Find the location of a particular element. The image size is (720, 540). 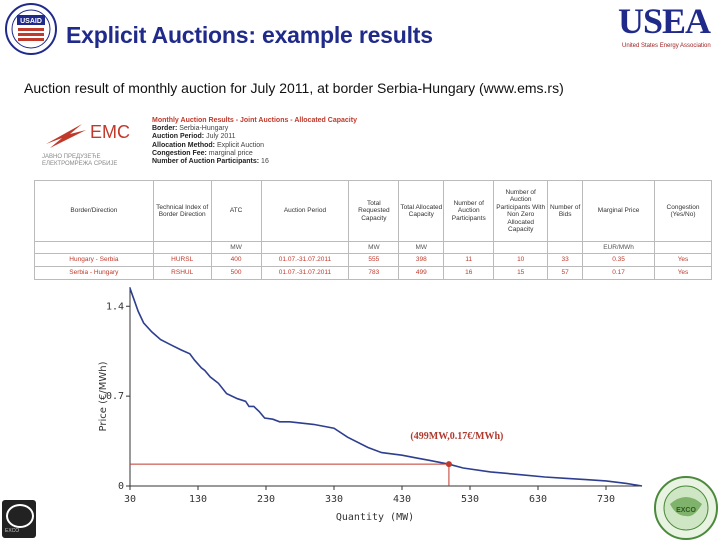

table-cell: 16 is located at coordinates (469, 273).